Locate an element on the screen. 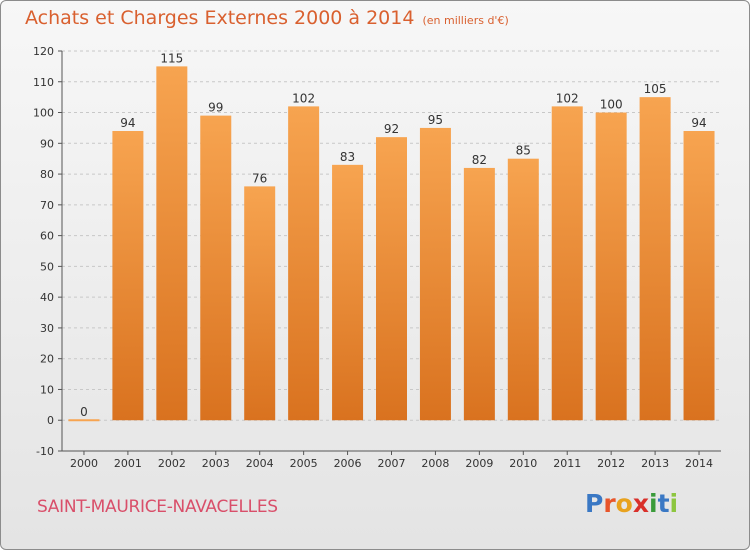 This screenshot has width=750, height=550. x-tick-label: 2012 is located at coordinates (611, 463).